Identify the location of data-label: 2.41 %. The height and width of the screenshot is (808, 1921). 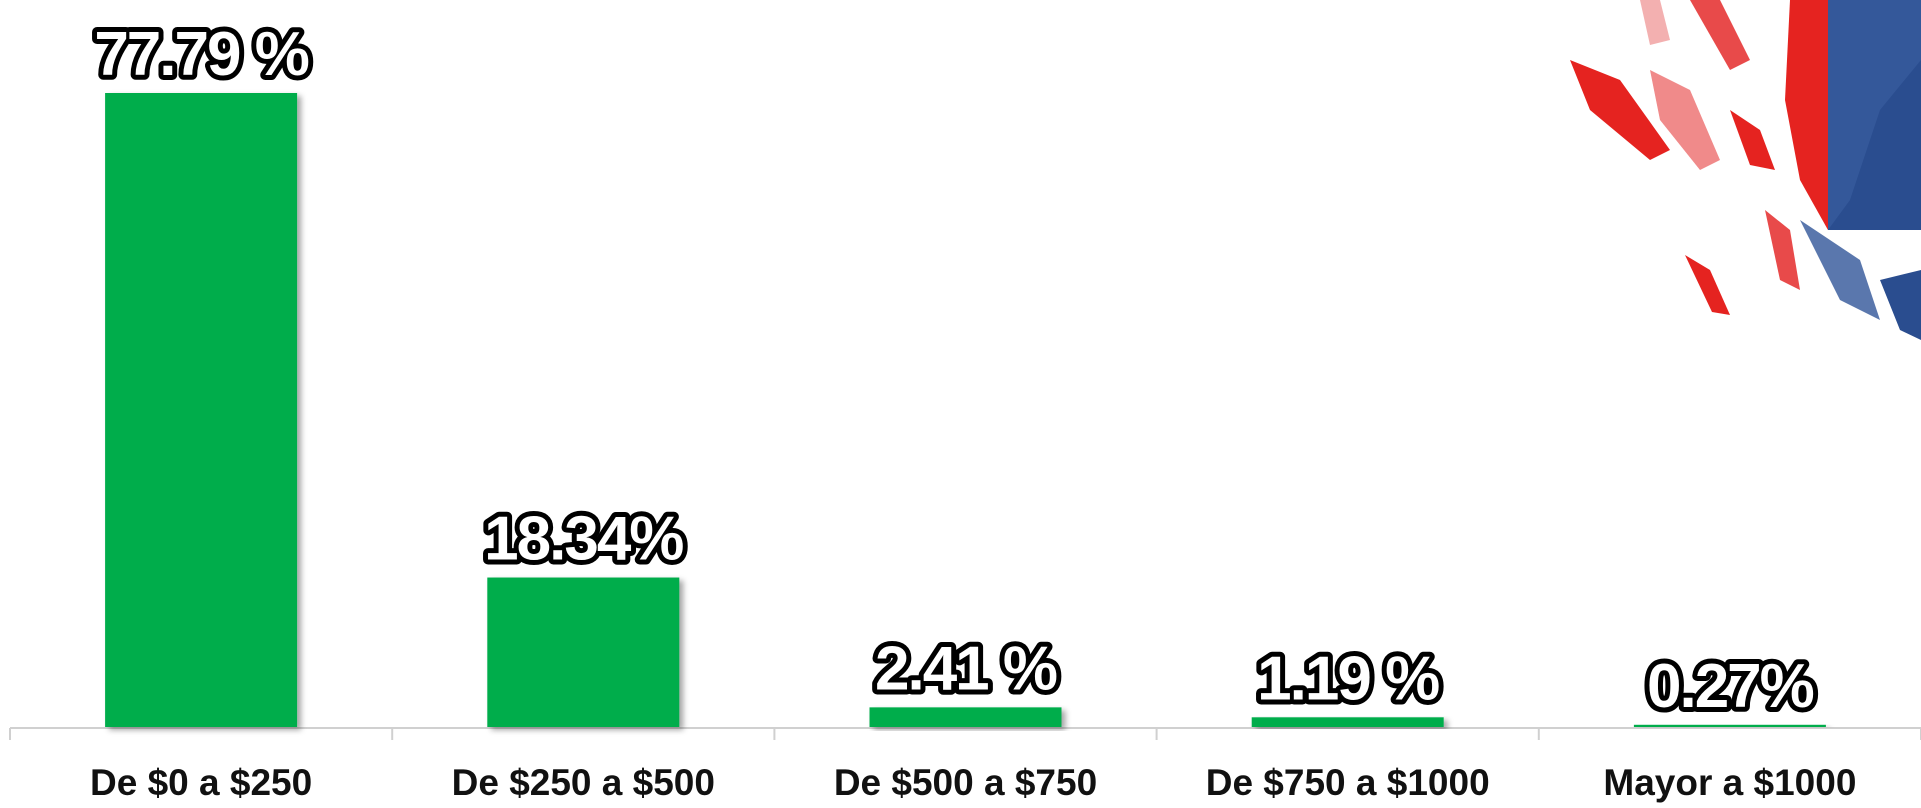
(966, 668).